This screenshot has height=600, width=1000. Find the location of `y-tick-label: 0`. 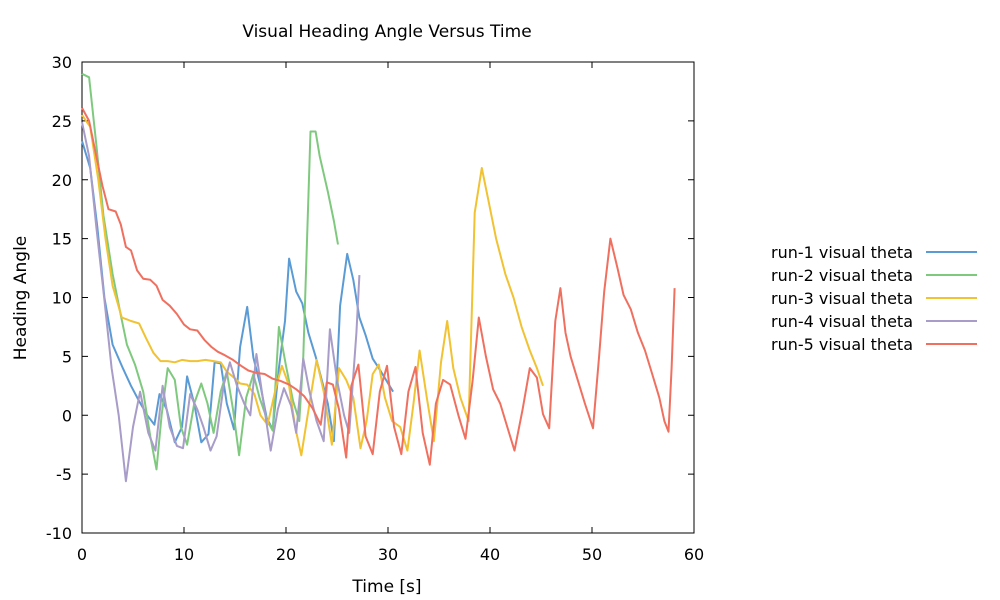

y-tick-label: 0 is located at coordinates (67, 415).